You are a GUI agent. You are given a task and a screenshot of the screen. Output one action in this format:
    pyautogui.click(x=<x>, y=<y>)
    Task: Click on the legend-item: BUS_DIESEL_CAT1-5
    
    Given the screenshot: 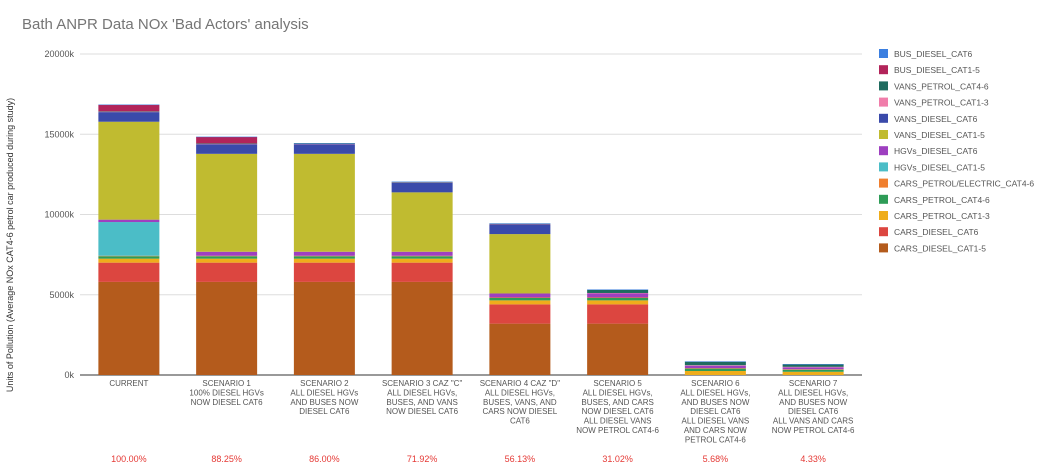 What is the action you would take?
    pyautogui.click(x=929, y=70)
    